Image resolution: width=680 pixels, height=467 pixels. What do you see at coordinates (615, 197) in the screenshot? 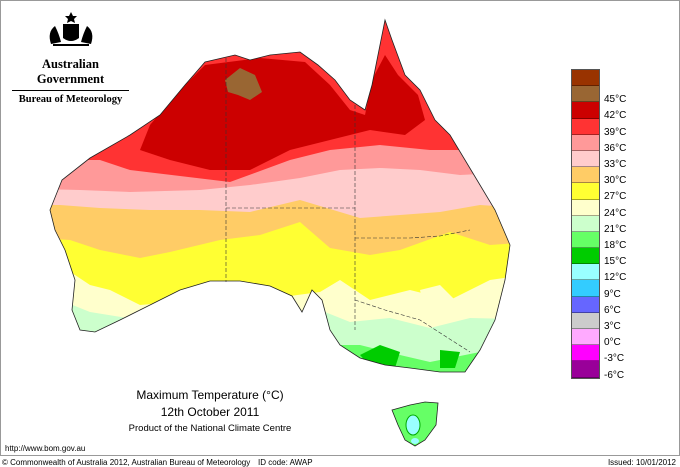
I see `legend-label: 27°C` at bounding box center [615, 197].